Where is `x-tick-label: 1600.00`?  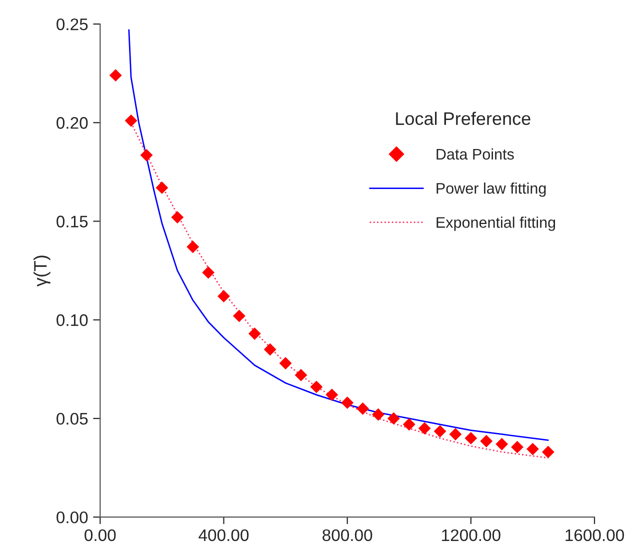 x-tick-label: 1600.00 is located at coordinates (595, 535).